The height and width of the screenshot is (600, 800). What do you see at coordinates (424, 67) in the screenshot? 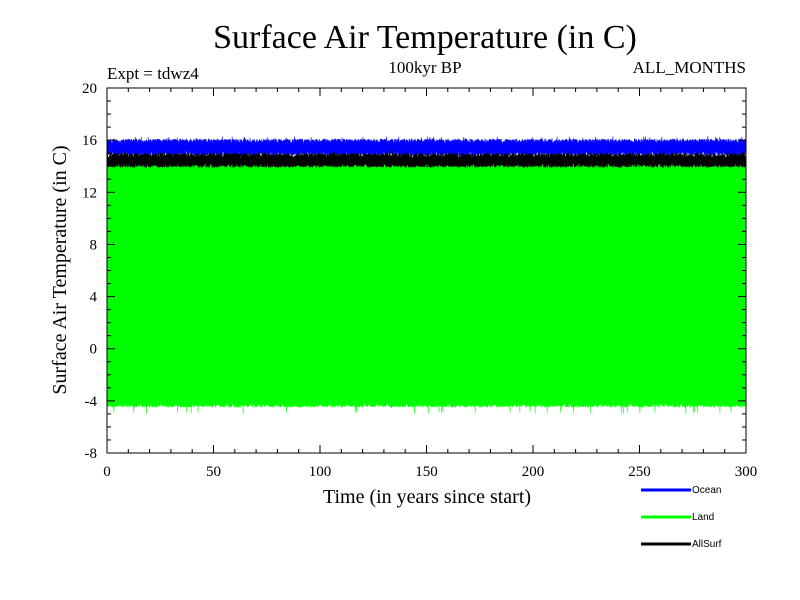
I see `period-label: 100kyr BP` at bounding box center [424, 67].